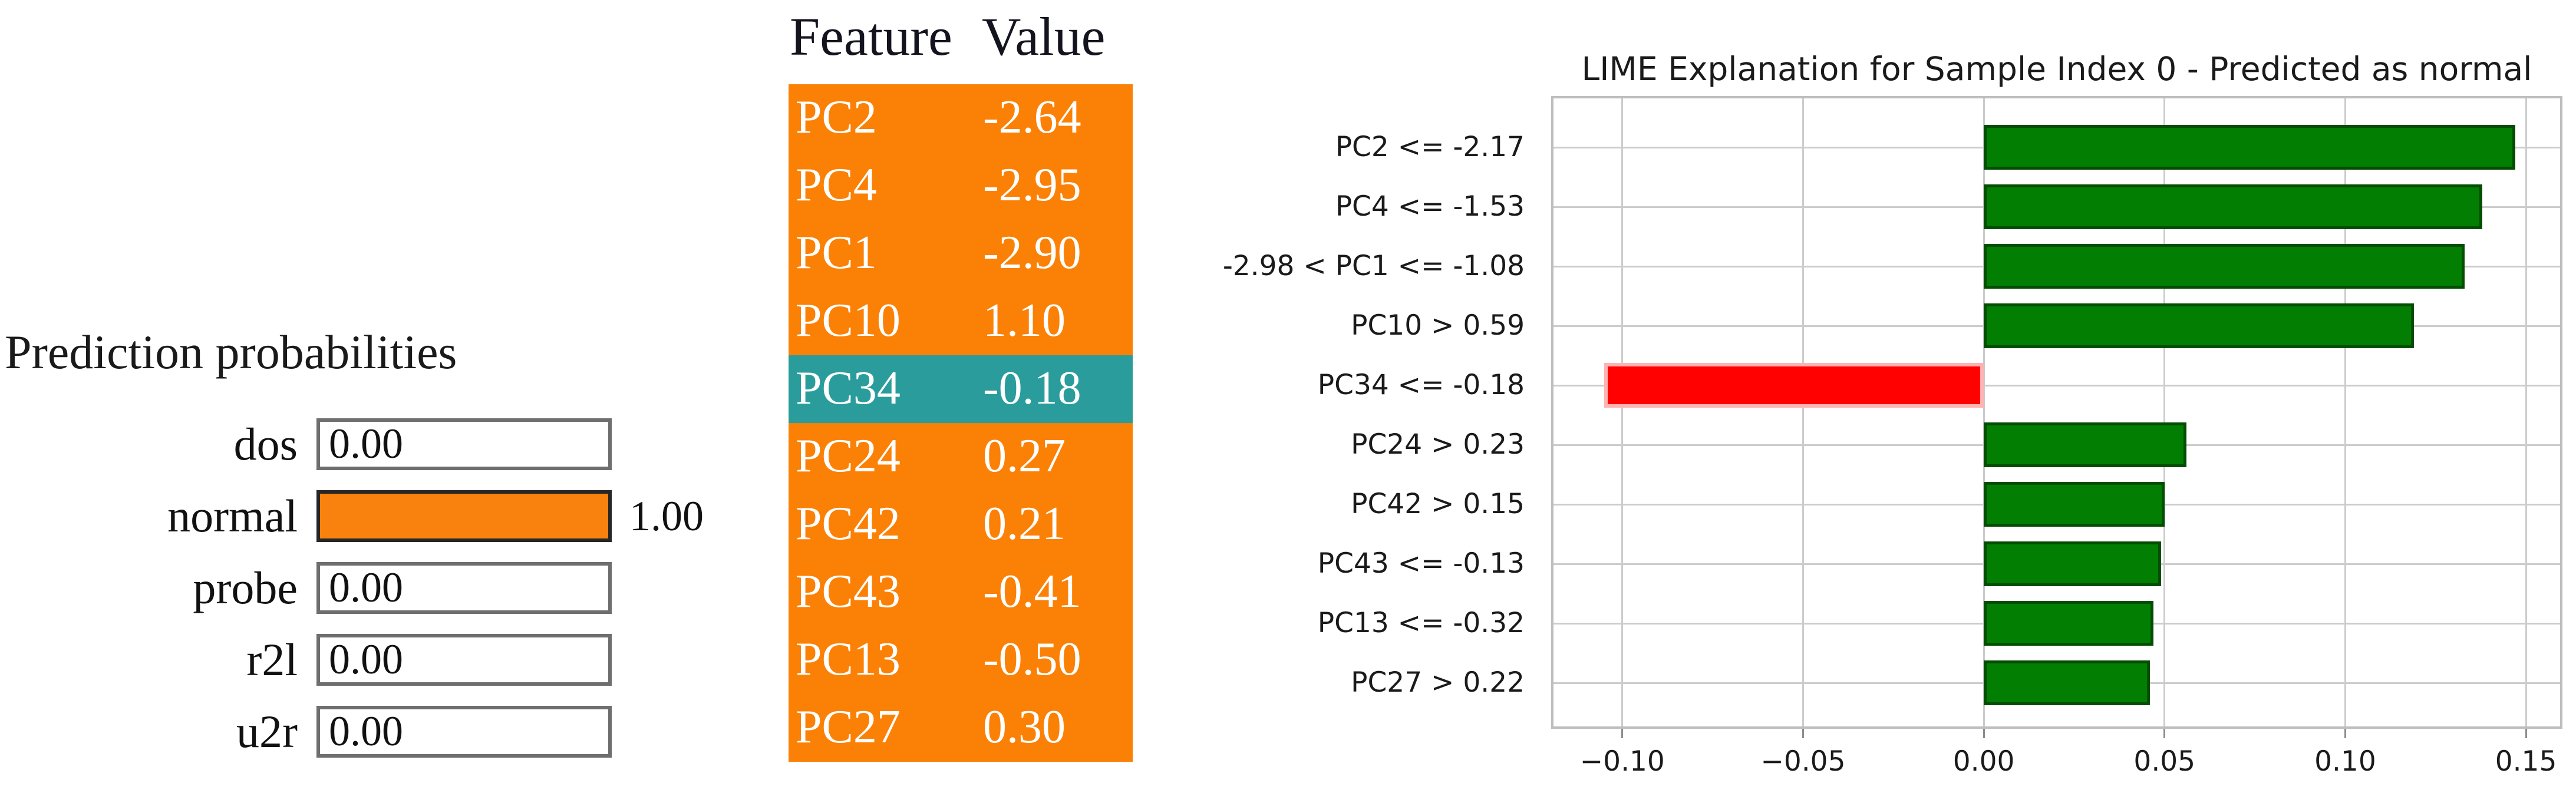 This screenshot has height=793, width=2576. What do you see at coordinates (849, 524) in the screenshot?
I see `feature-name: PC42` at bounding box center [849, 524].